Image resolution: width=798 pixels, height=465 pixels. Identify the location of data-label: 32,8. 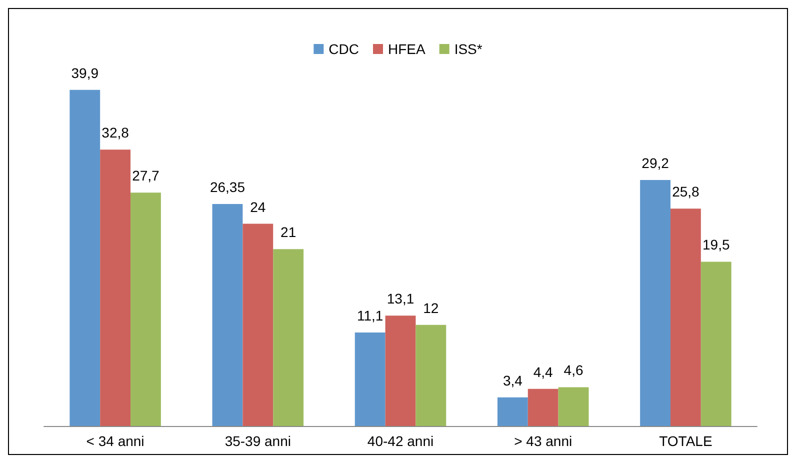
(116, 132).